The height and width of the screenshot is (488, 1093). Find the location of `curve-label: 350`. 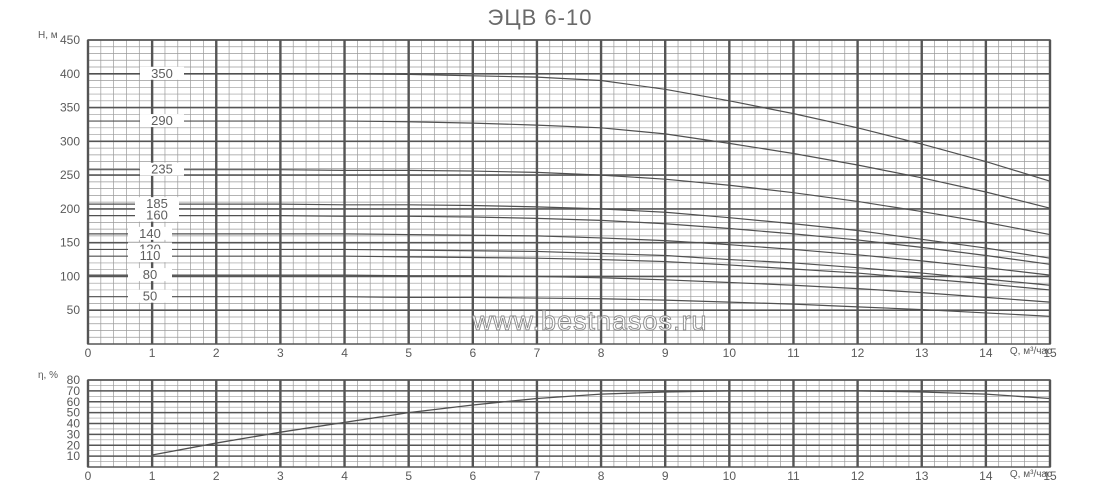

curve-label: 350 is located at coordinates (162, 73).